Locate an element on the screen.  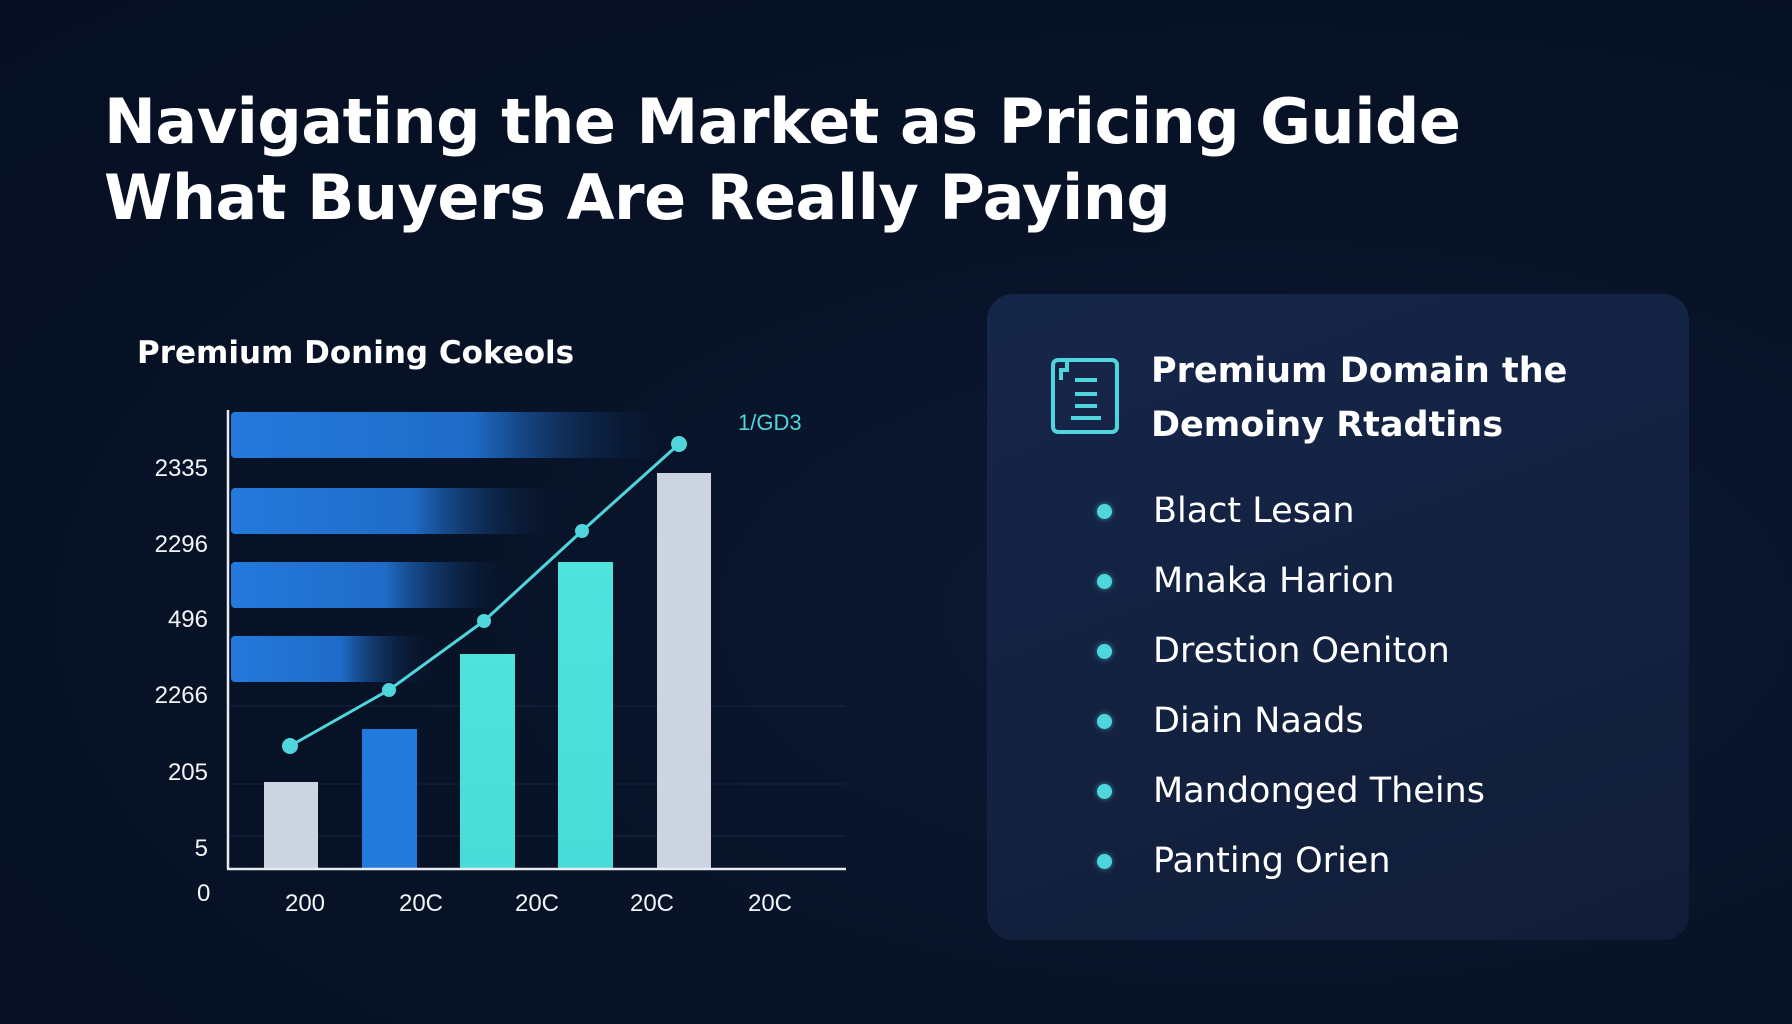
list-item: Mandonged Theins is located at coordinates (1291, 791).